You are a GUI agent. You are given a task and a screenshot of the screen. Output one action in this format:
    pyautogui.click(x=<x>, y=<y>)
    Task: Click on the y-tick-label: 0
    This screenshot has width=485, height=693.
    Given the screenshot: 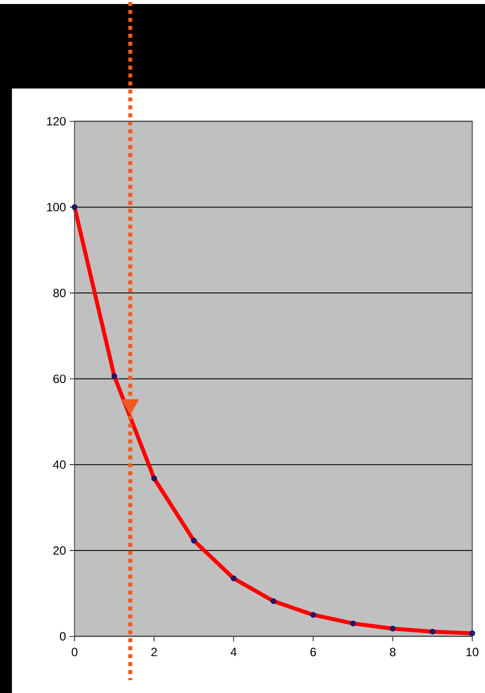 What is the action you would take?
    pyautogui.click(x=63, y=636)
    